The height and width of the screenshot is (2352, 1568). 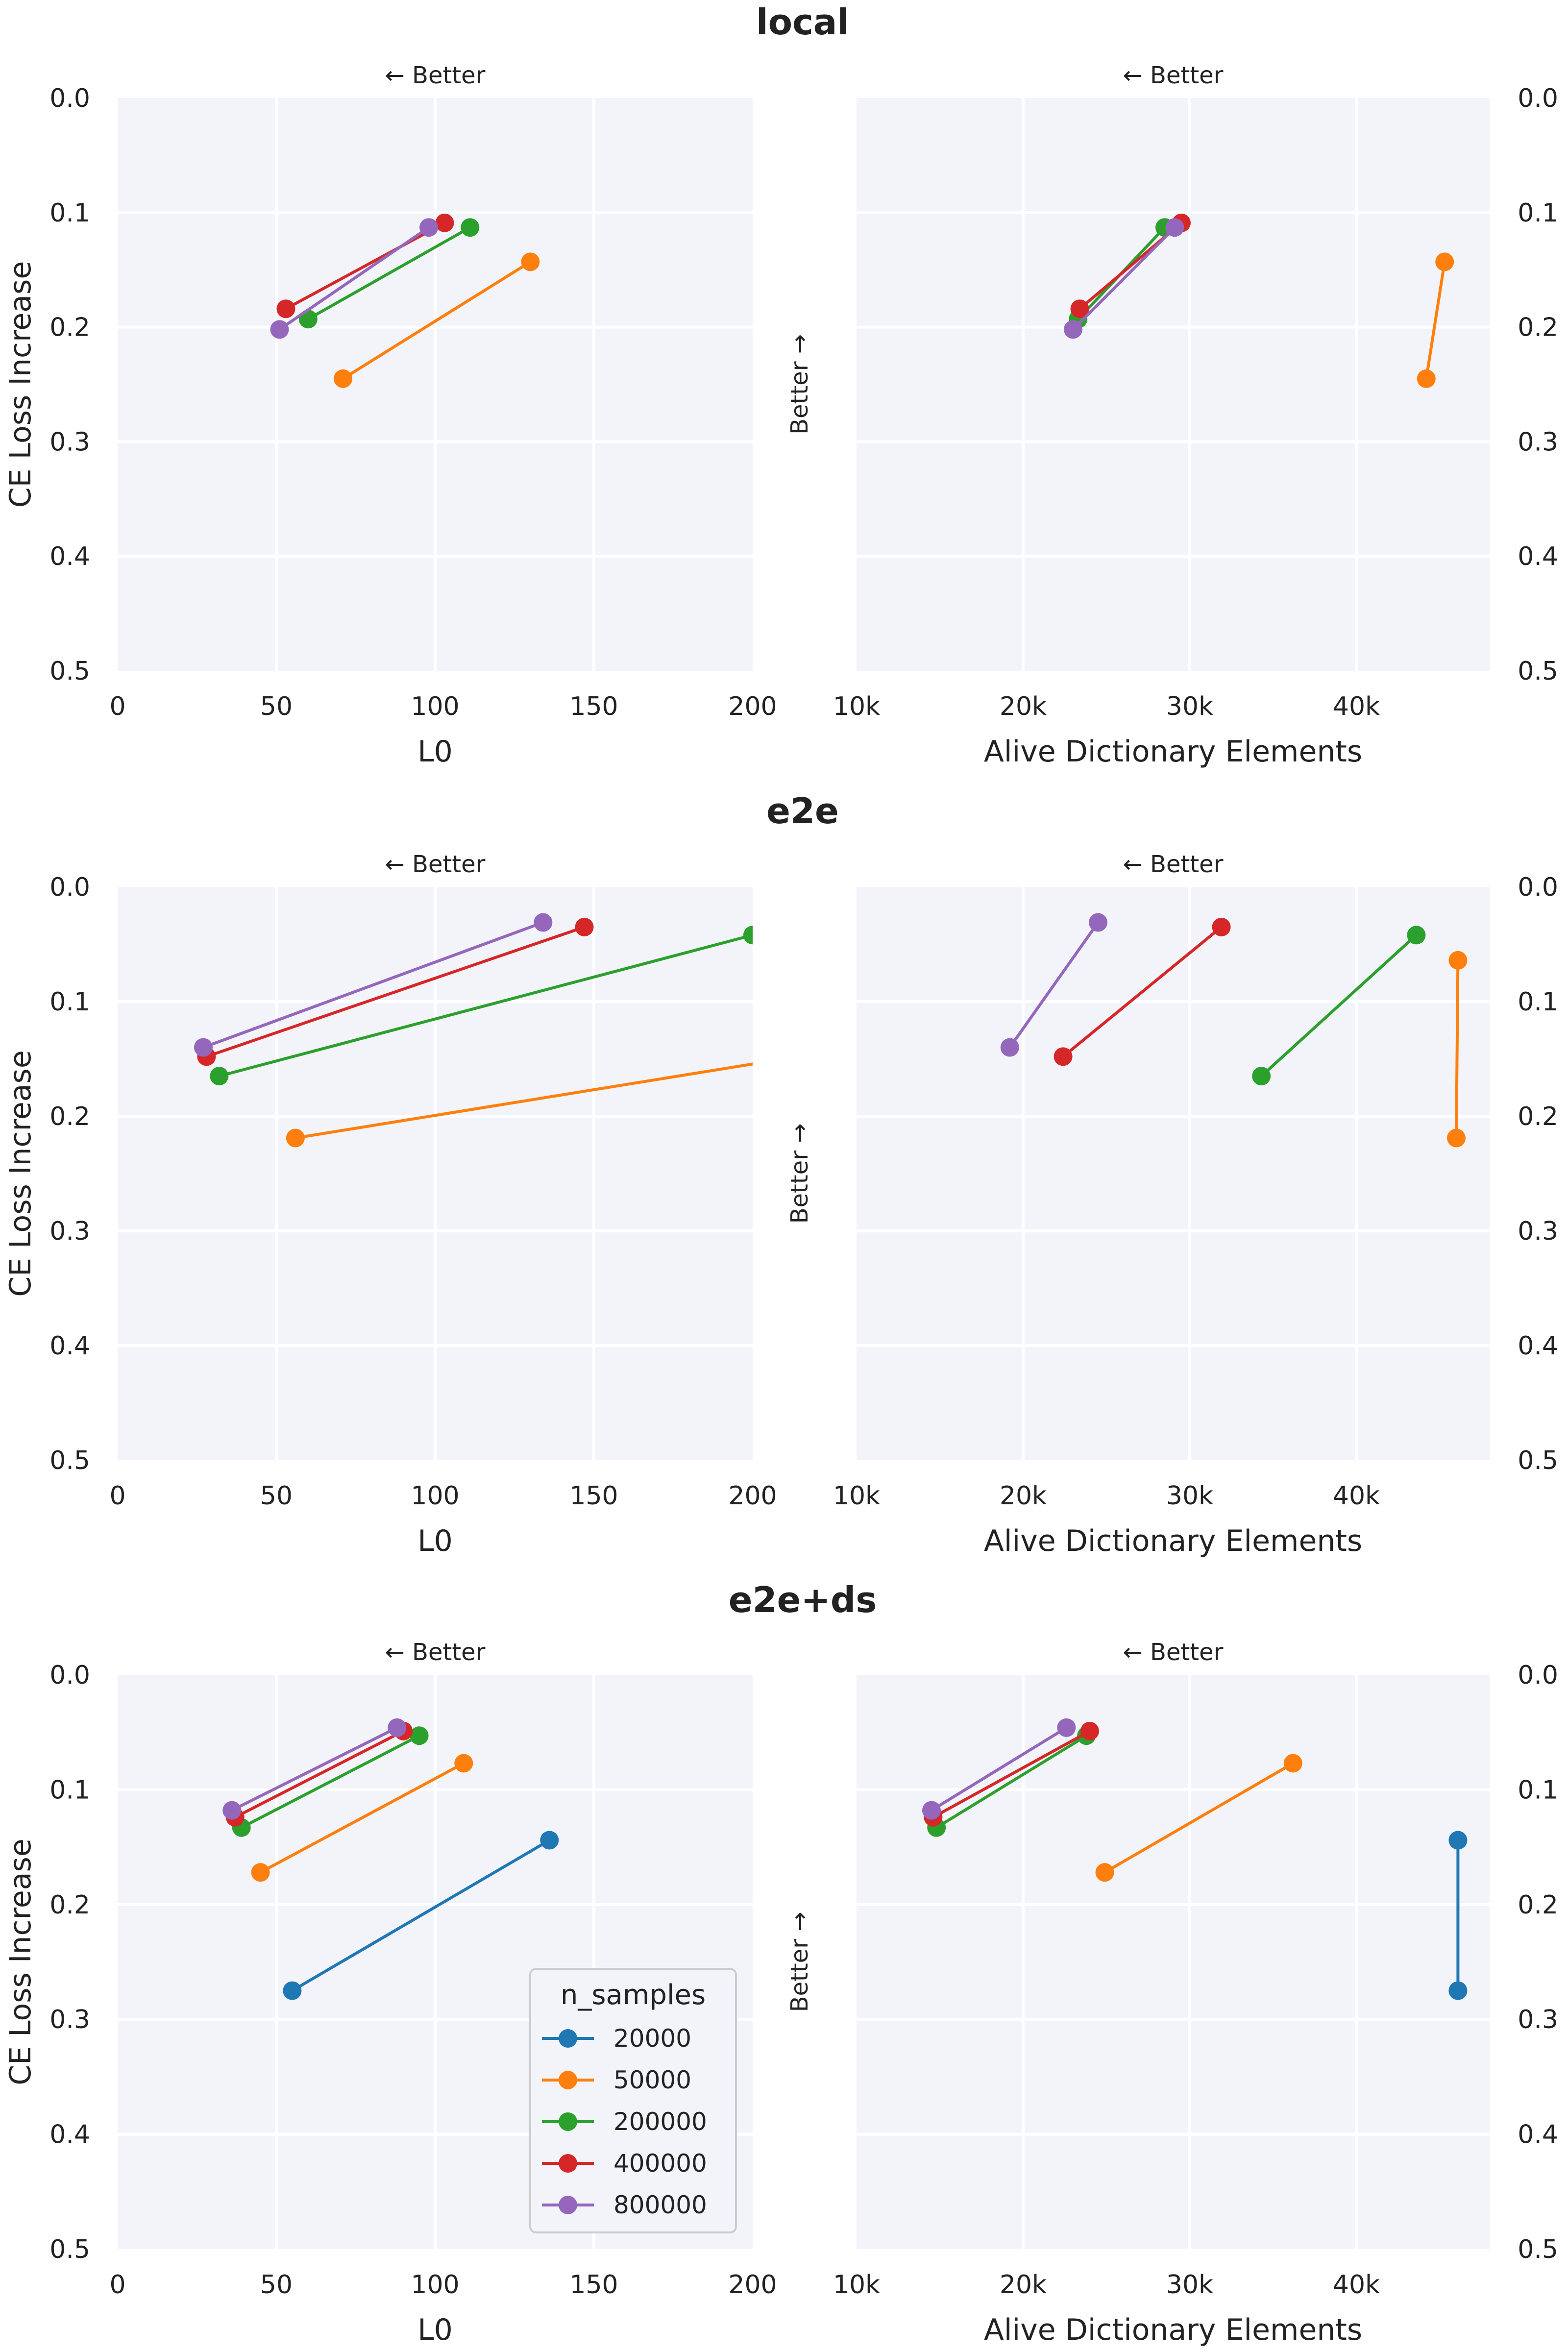 What do you see at coordinates (652, 2080) in the screenshot?
I see `legend-label-50000: 50000` at bounding box center [652, 2080].